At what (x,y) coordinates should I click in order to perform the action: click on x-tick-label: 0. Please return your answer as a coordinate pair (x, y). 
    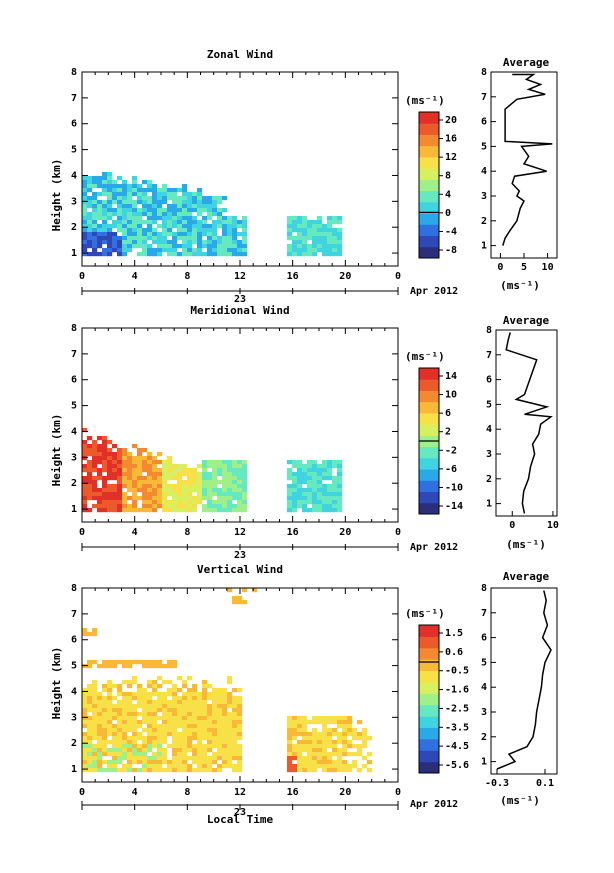
    Looking at the image, I should click on (82, 532).